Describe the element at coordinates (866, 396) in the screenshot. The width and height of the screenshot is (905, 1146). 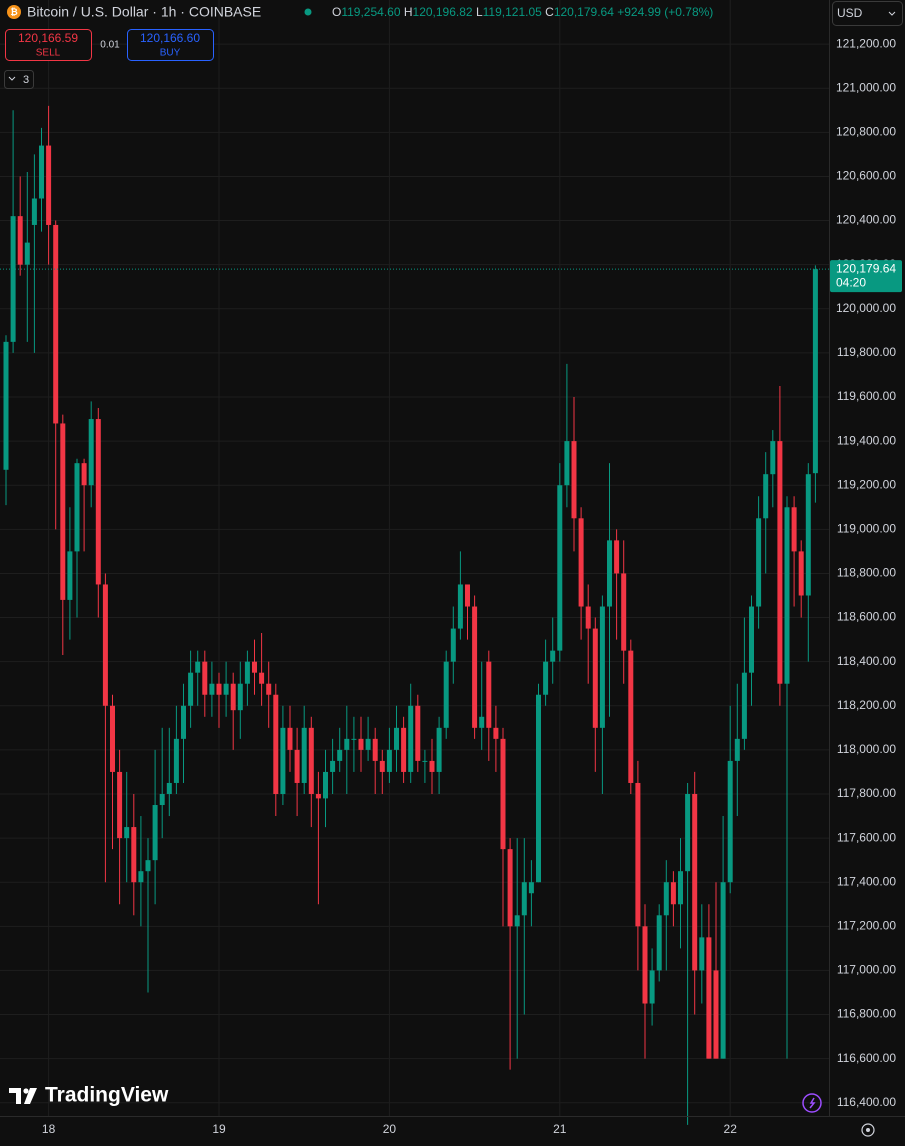
I see `y-tick-label: 119,600.00` at that location.